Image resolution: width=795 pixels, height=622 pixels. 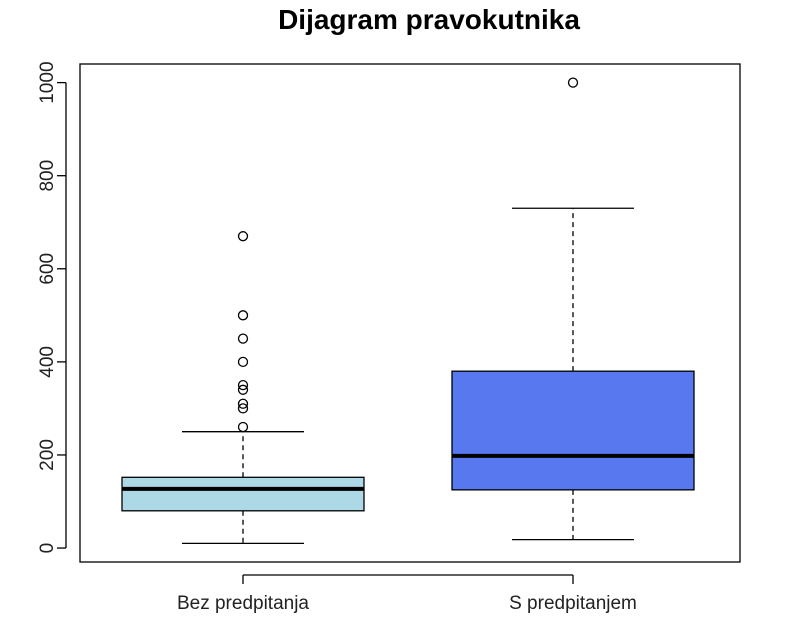 What do you see at coordinates (47, 176) in the screenshot?
I see `y-tick-label: 800` at bounding box center [47, 176].